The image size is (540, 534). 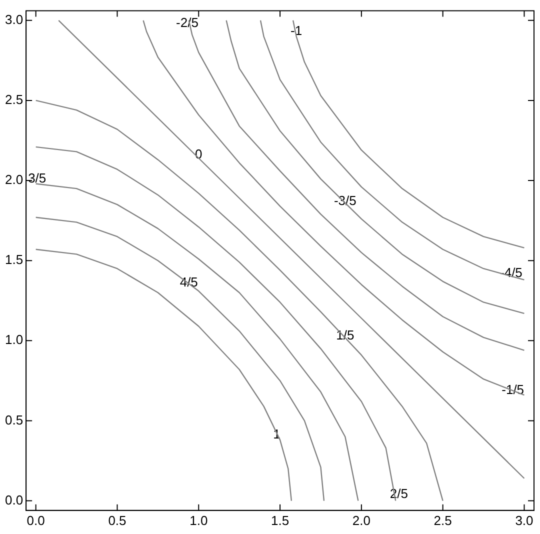 What do you see at coordinates (14, 19) in the screenshot?
I see `y-tick-label: 3.0` at bounding box center [14, 19].